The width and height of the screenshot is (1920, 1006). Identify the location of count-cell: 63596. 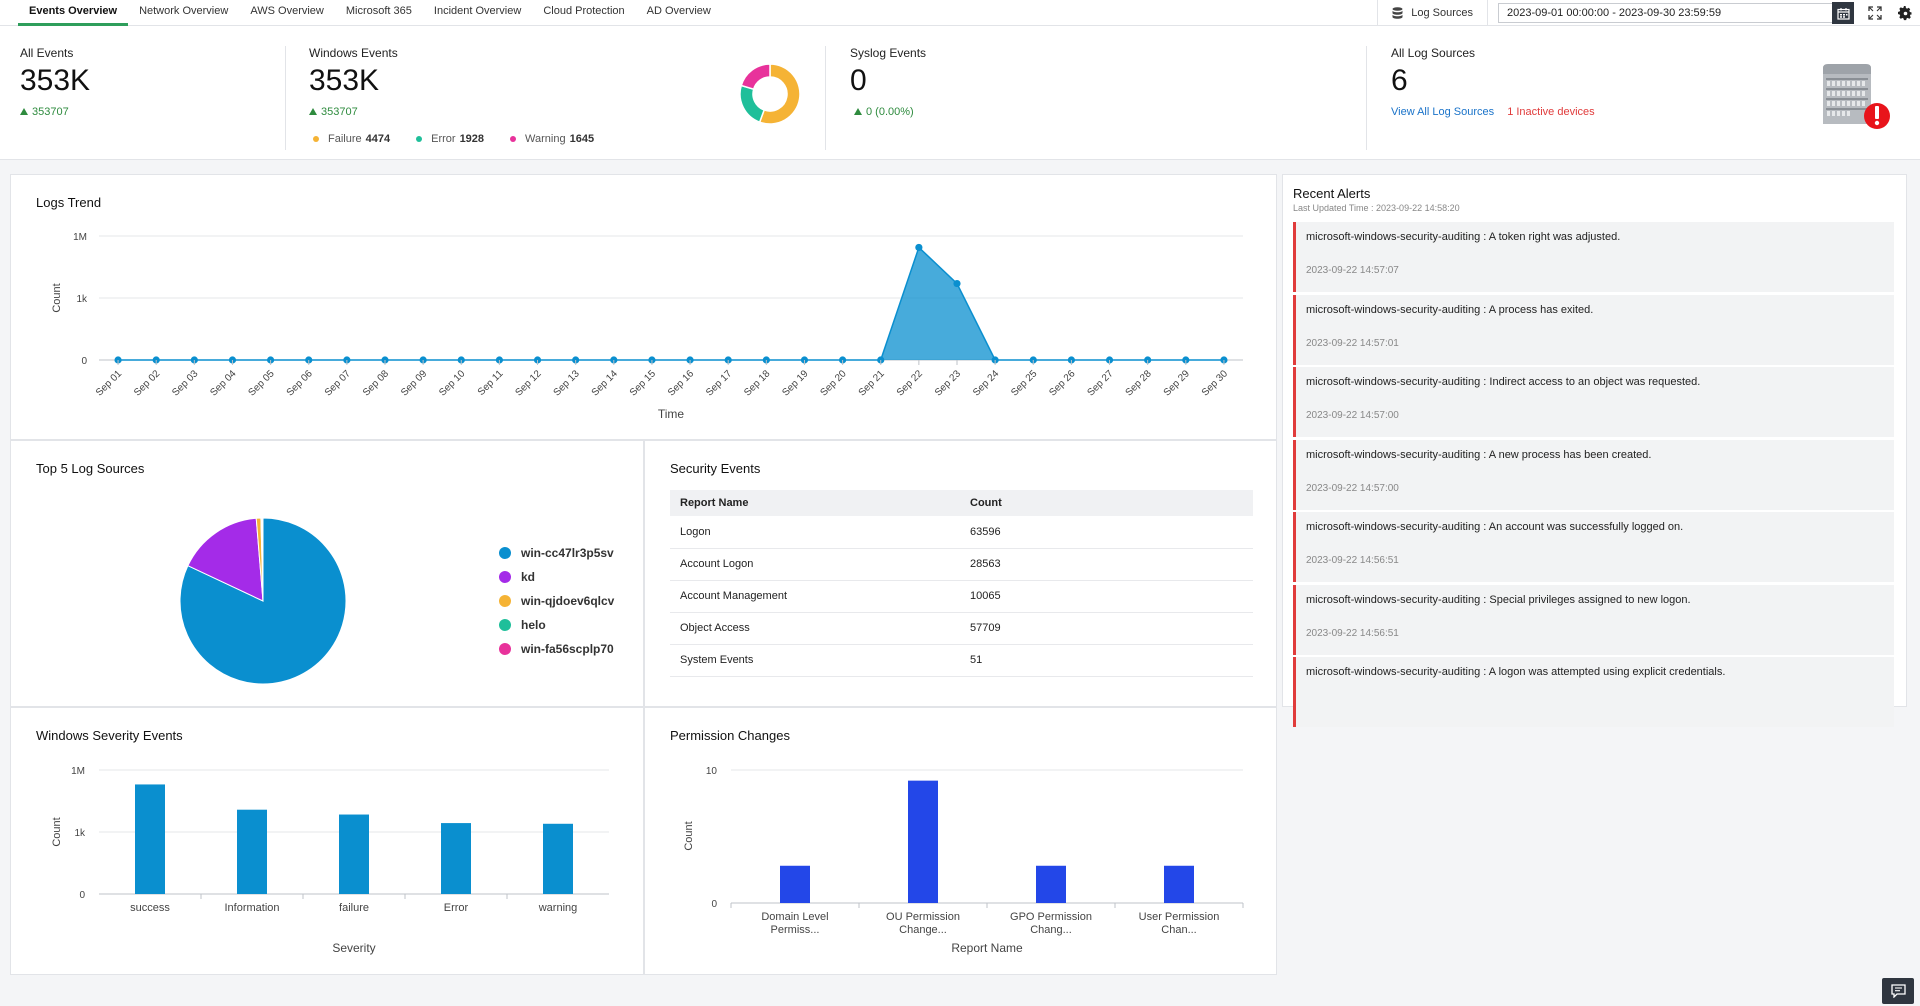
(1106, 532).